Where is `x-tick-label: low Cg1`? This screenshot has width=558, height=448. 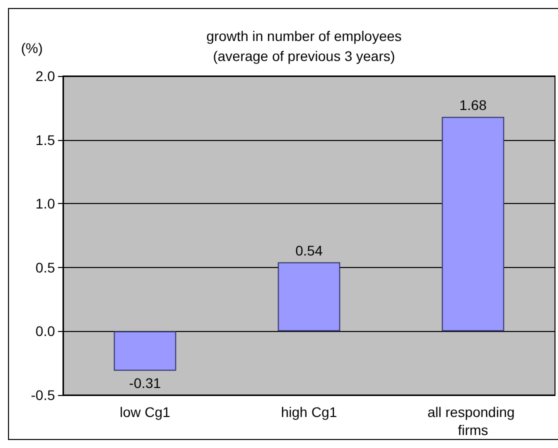 x-tick-label: low Cg1 is located at coordinates (145, 412).